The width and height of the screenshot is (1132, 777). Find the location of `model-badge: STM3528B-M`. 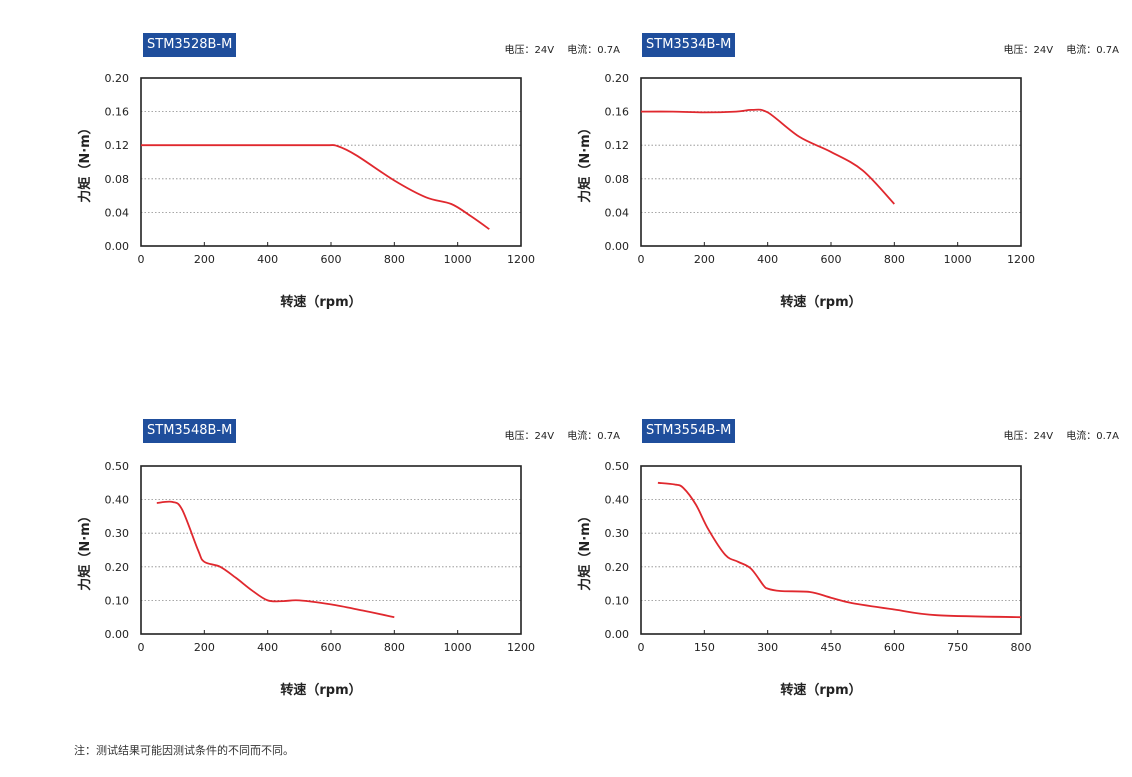

model-badge: STM3528B-M is located at coordinates (190, 45).